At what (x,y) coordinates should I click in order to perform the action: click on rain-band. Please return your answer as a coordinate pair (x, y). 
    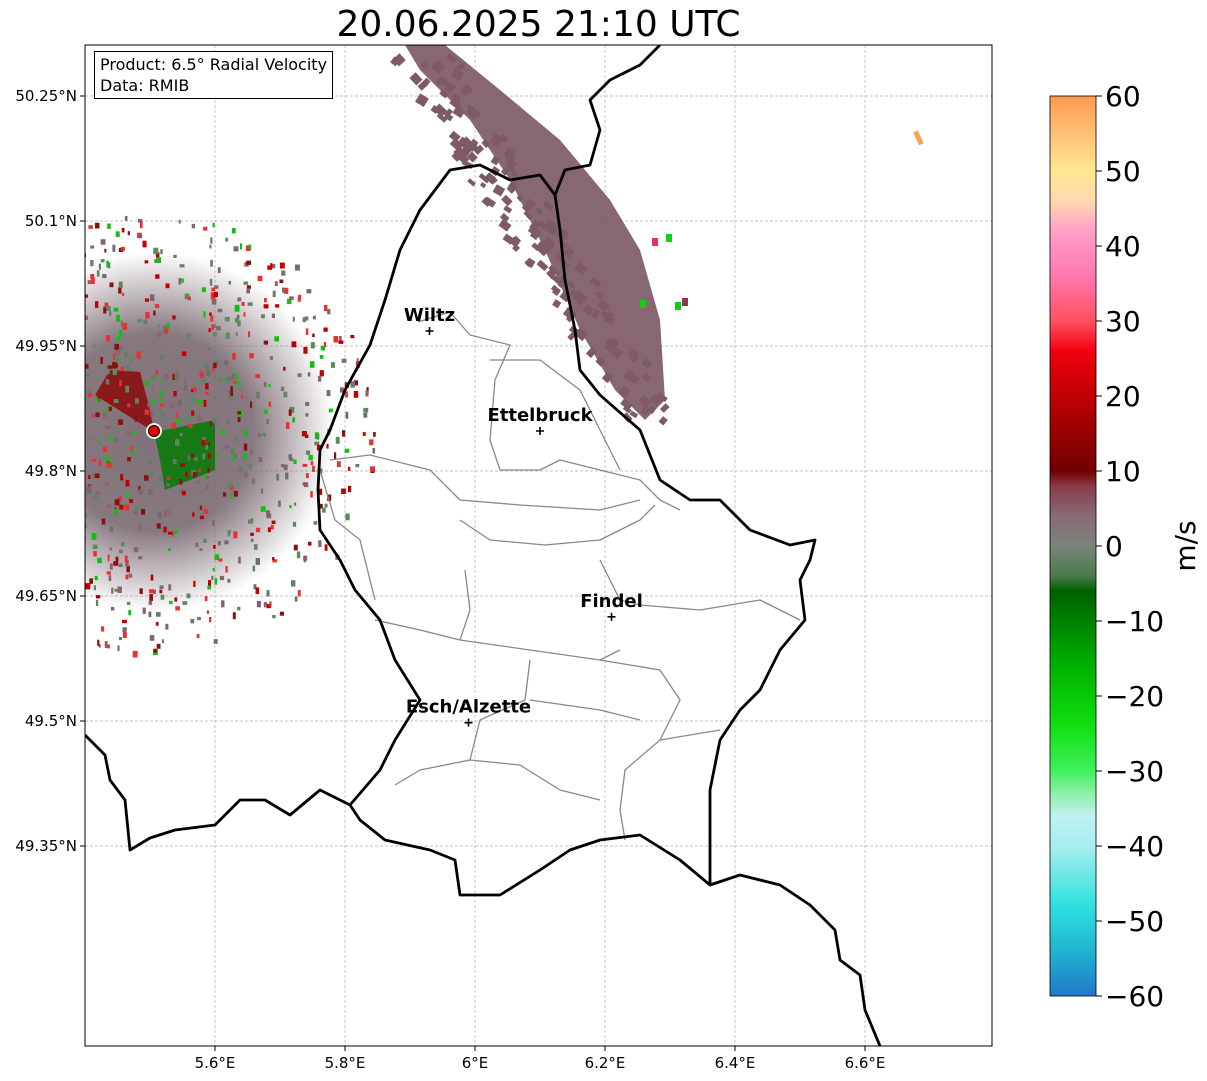
    Looking at the image, I should click on (535, 232).